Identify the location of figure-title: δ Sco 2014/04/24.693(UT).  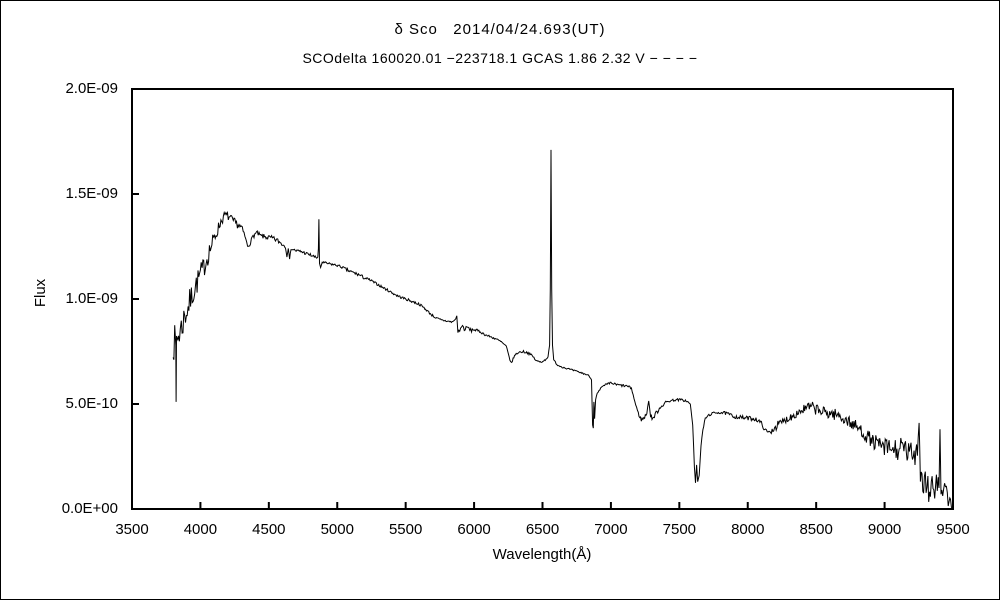
(500, 29).